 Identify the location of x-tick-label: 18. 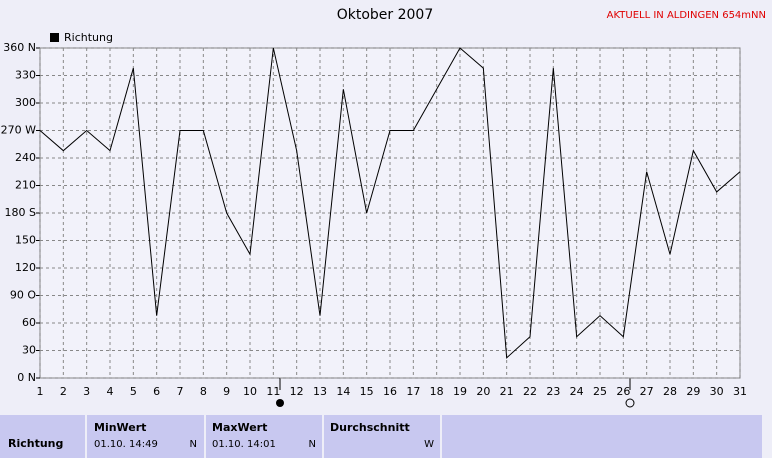
(437, 391).